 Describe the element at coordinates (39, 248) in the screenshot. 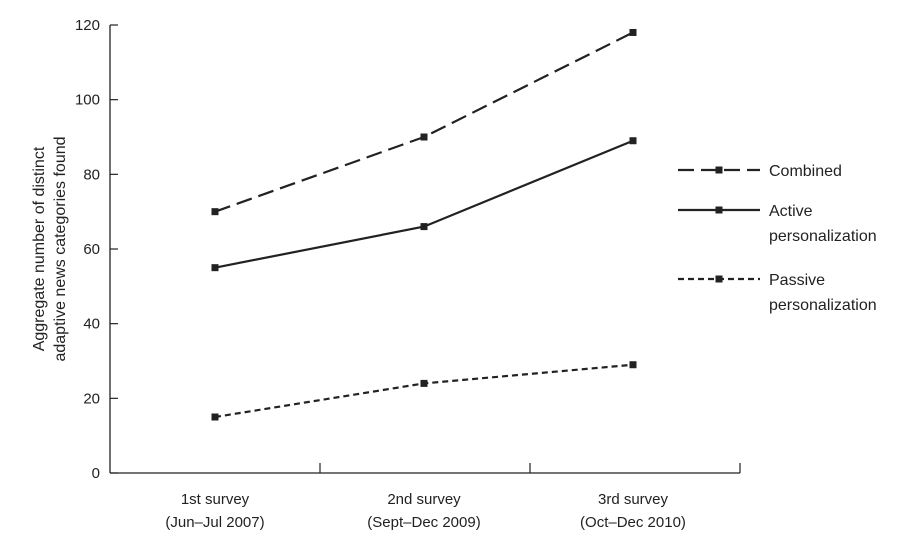

I see `y-axis-label-line: Aggregate number of distinct` at that location.